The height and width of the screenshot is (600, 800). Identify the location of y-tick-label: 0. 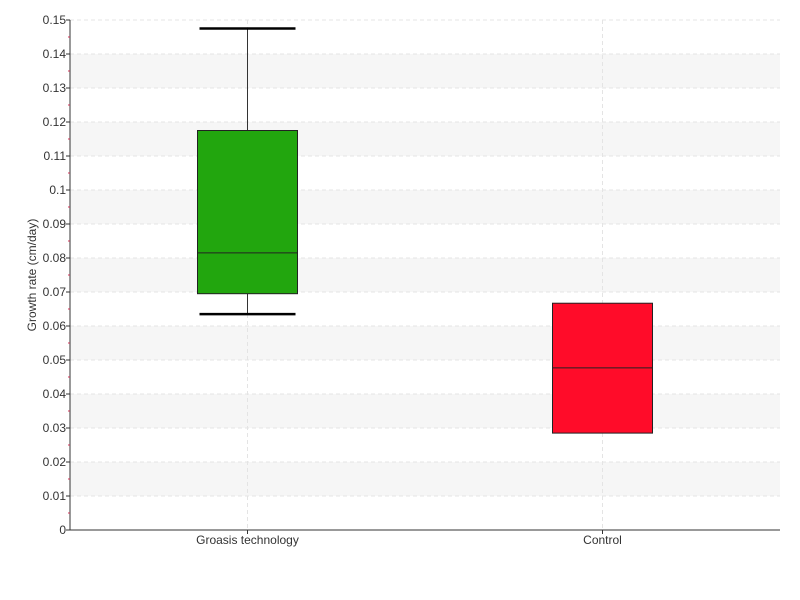
(62, 530).